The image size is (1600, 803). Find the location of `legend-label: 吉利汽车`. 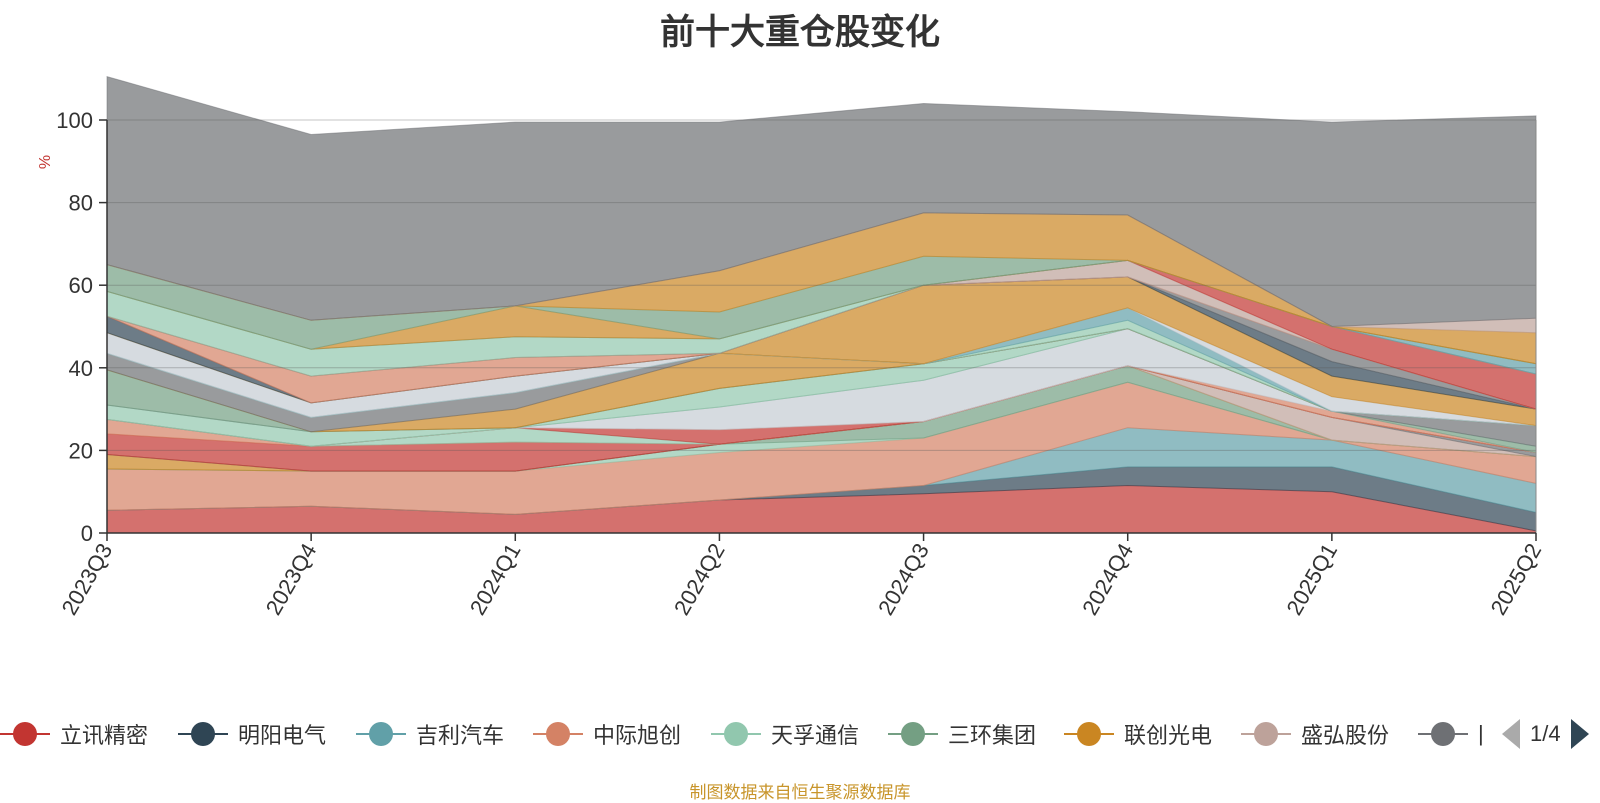

legend-label: 吉利汽车 is located at coordinates (460, 735).